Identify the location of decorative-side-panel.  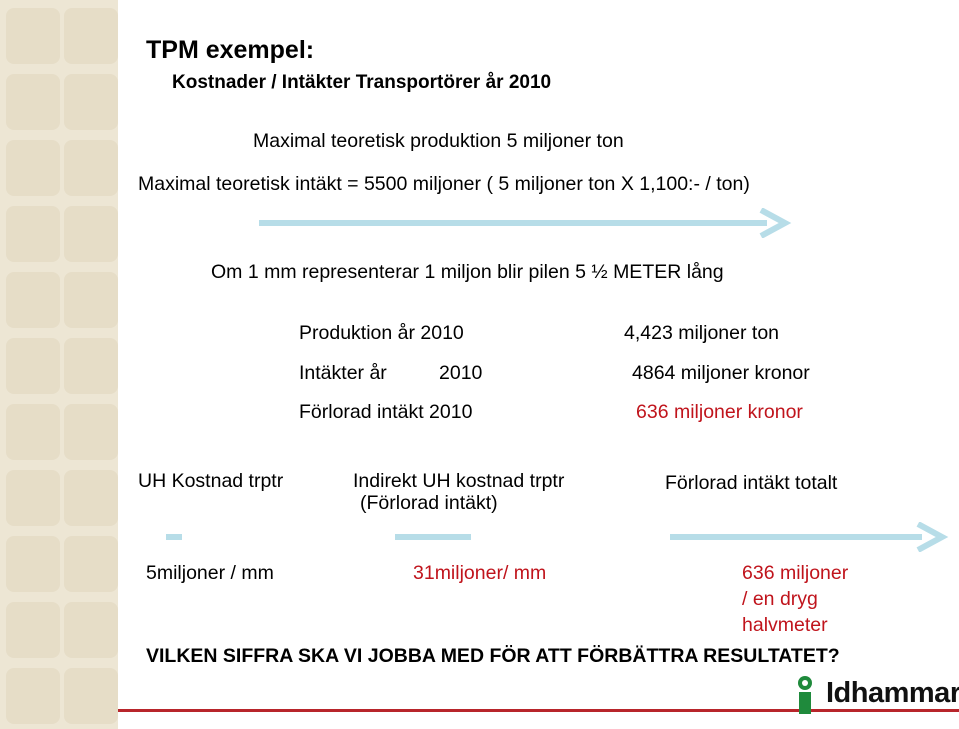
(59, 364).